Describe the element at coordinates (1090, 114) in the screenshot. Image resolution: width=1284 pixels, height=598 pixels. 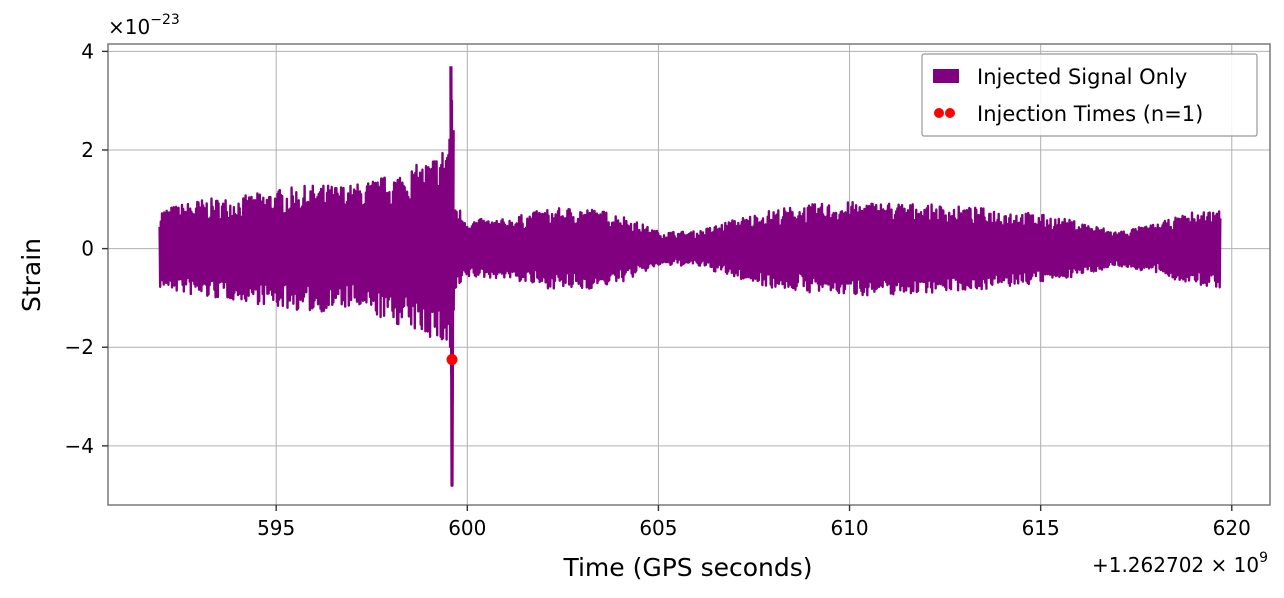
I see `legend-injection-label: Injection Times (n=1)` at that location.